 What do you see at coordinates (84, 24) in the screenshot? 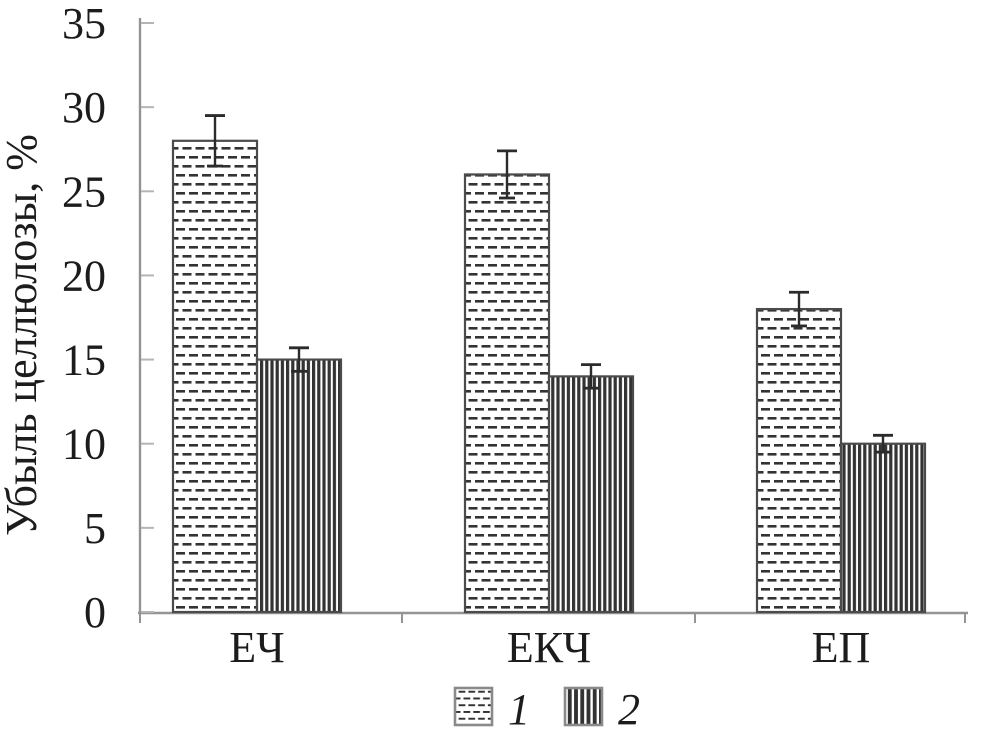
I see `y-tick-label: 35` at bounding box center [84, 24].